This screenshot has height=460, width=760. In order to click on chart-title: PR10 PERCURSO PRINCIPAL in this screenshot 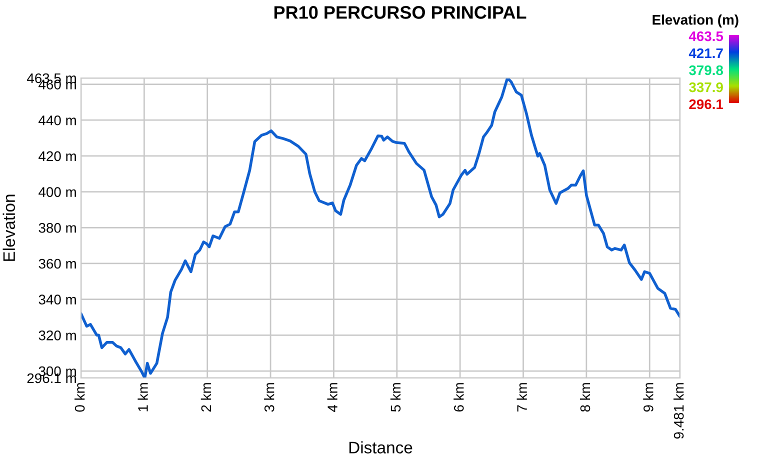, I will do `click(400, 12)`.